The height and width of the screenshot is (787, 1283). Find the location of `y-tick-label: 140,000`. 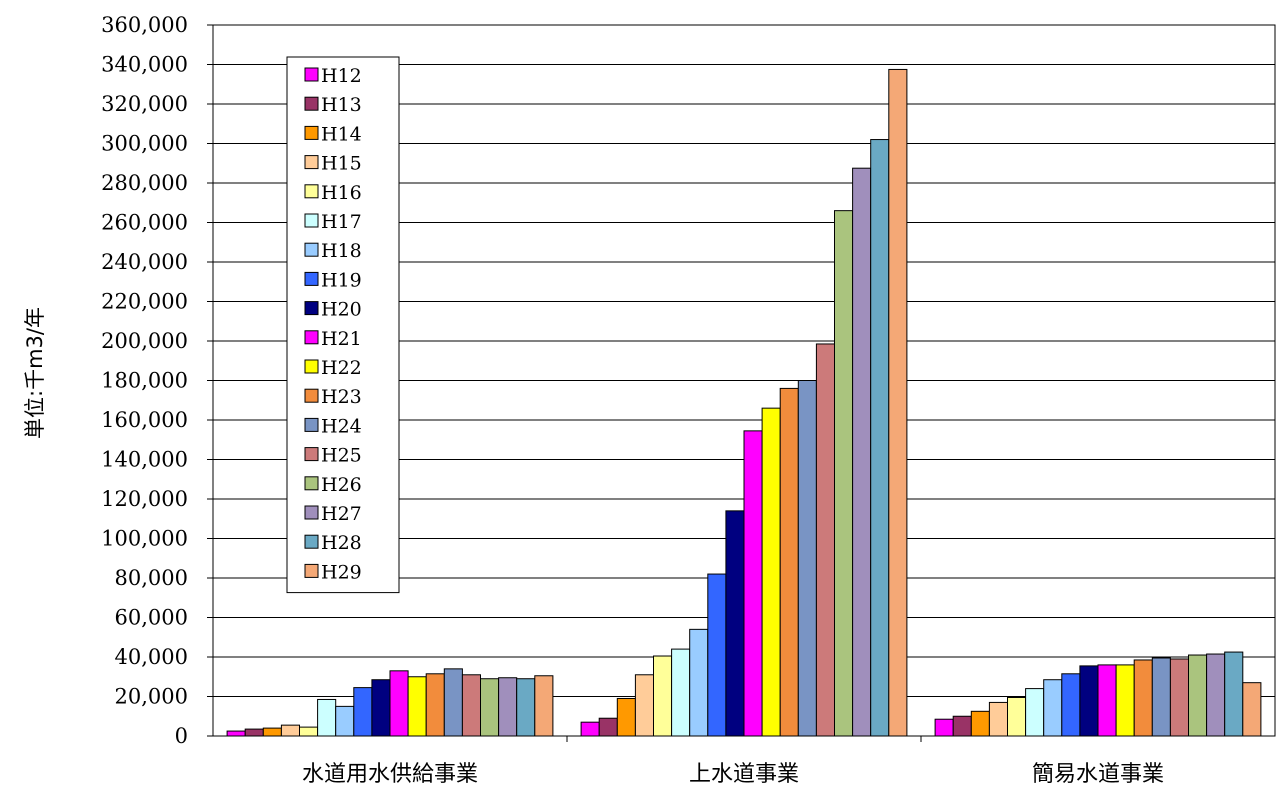

y-tick-label: 140,000 is located at coordinates (144, 460).